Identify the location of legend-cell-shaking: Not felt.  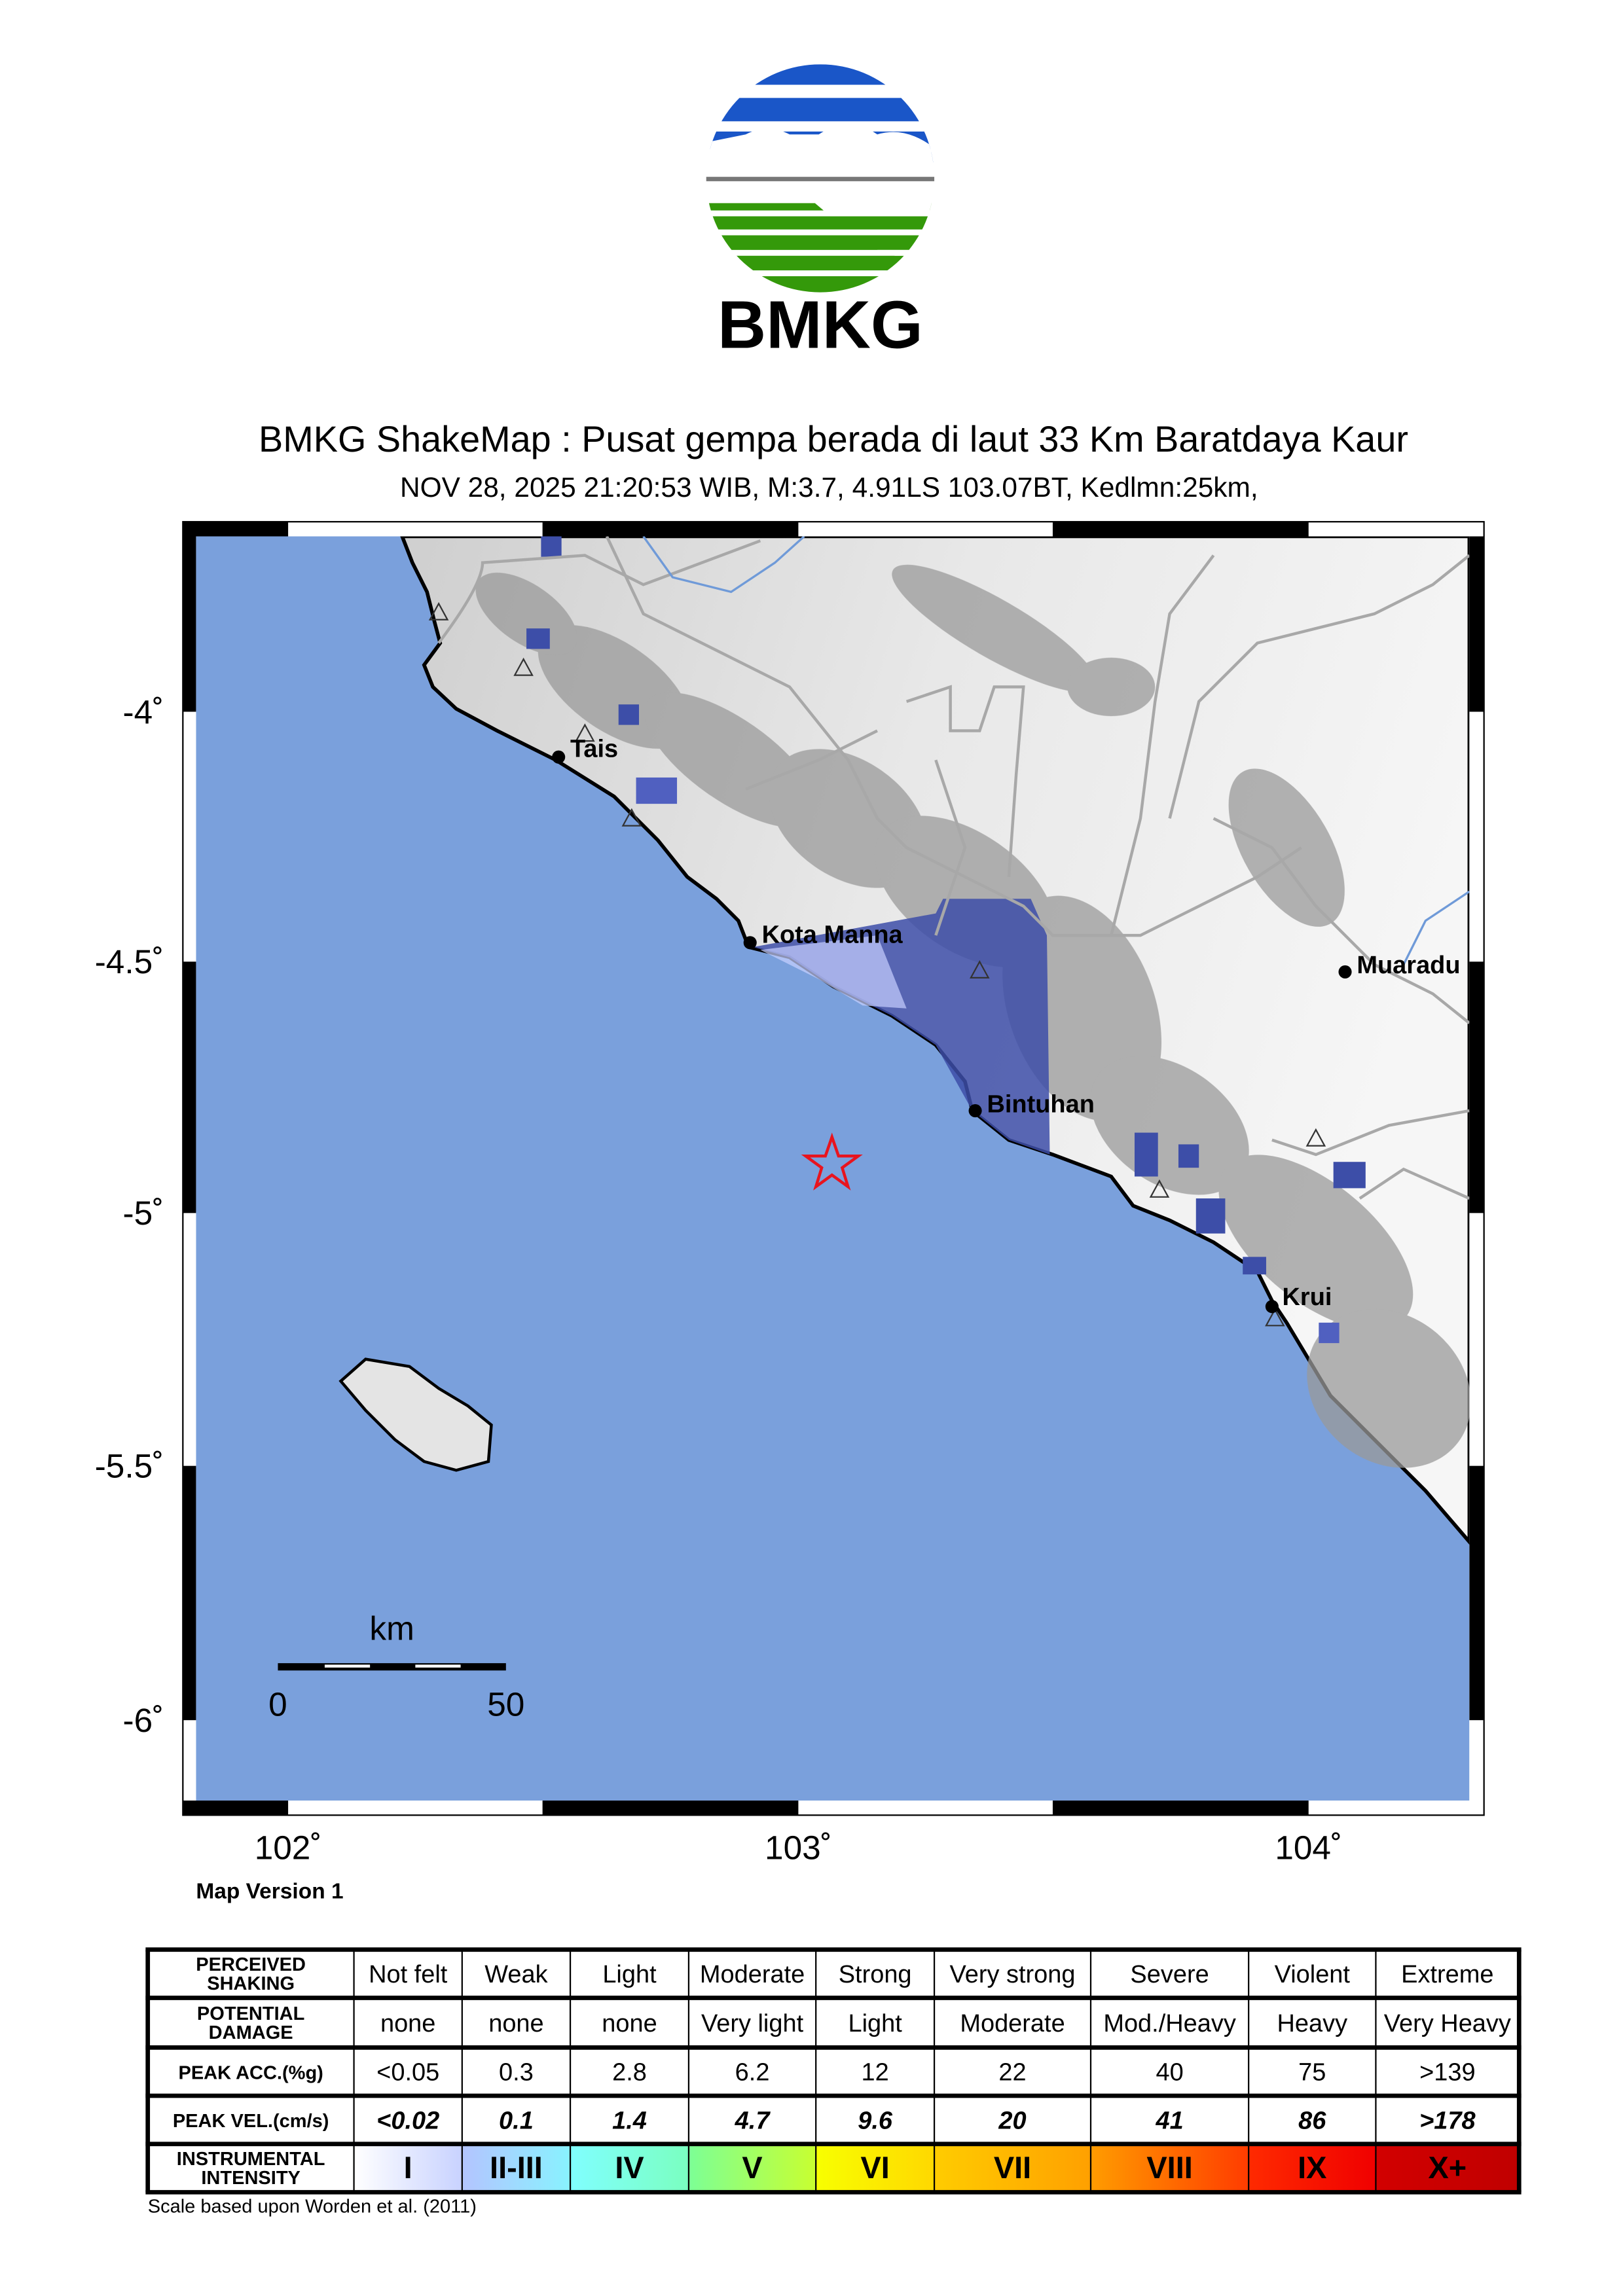
(408, 1974).